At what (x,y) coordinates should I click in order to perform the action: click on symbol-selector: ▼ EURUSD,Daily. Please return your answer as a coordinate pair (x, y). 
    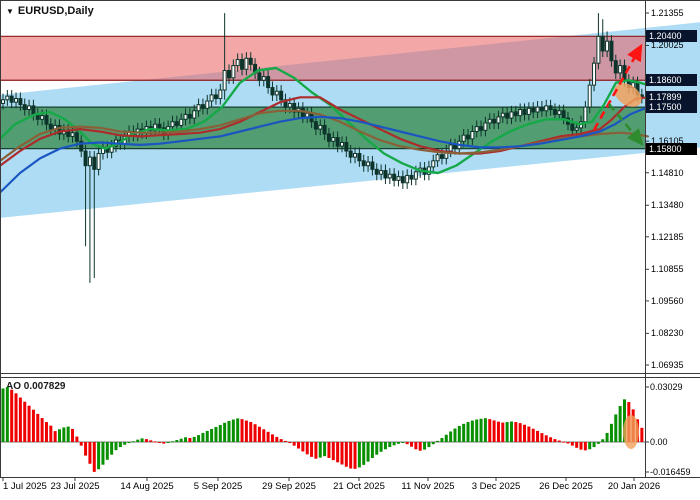
    Looking at the image, I should click on (50, 11).